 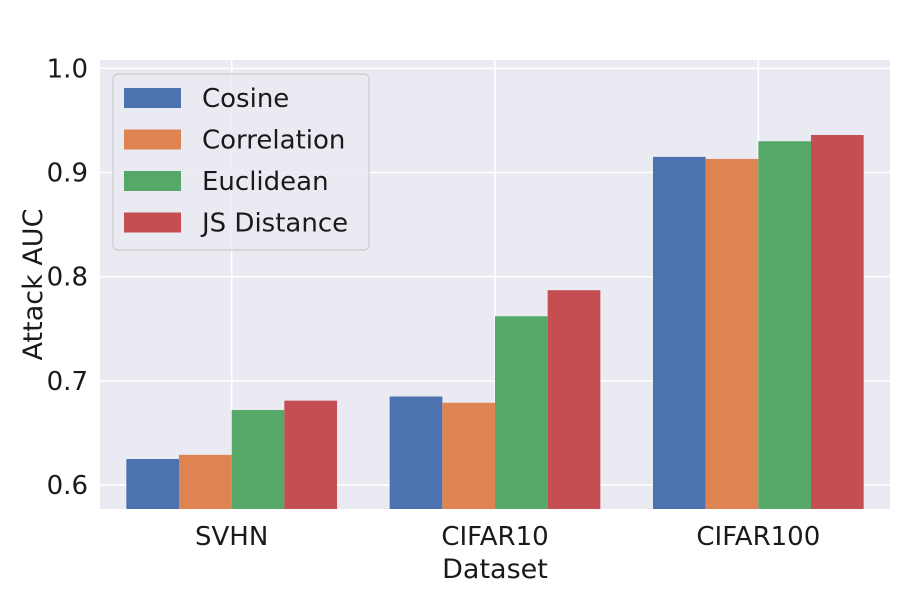 I want to click on x-axis-title: Dataset, so click(x=495, y=569).